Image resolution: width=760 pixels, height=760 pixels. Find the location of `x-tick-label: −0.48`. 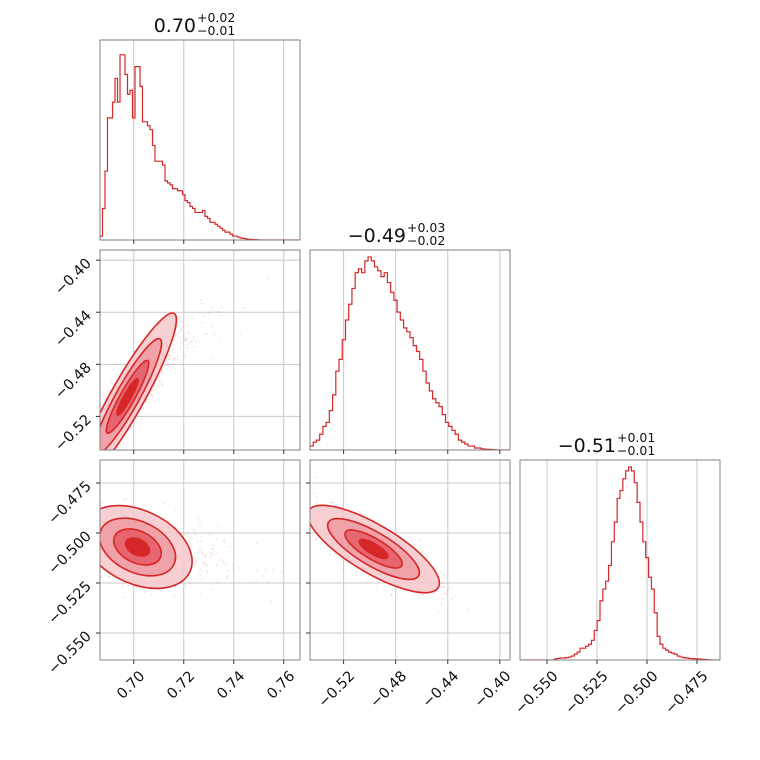

x-tick-label: −0.48 is located at coordinates (389, 689).